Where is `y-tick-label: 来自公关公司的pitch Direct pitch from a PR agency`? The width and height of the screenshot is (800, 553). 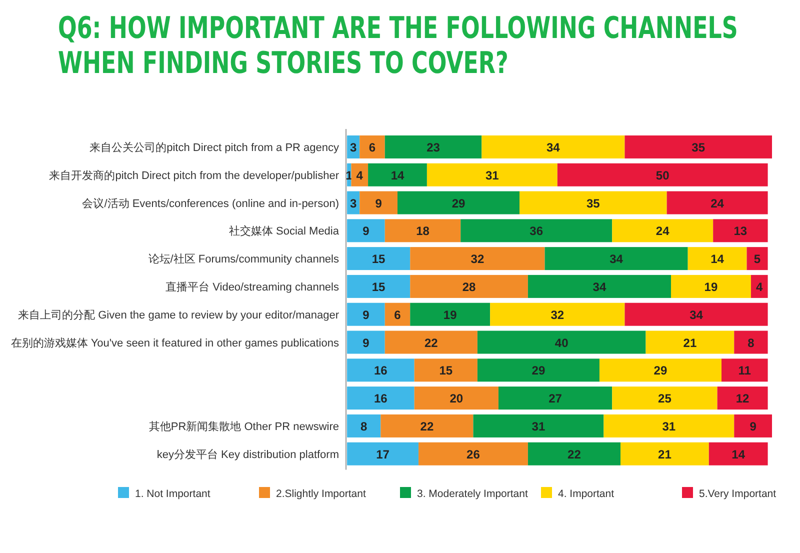 y-tick-label: 来自公关公司的pitch Direct pitch from a PR agency is located at coordinates (215, 147).